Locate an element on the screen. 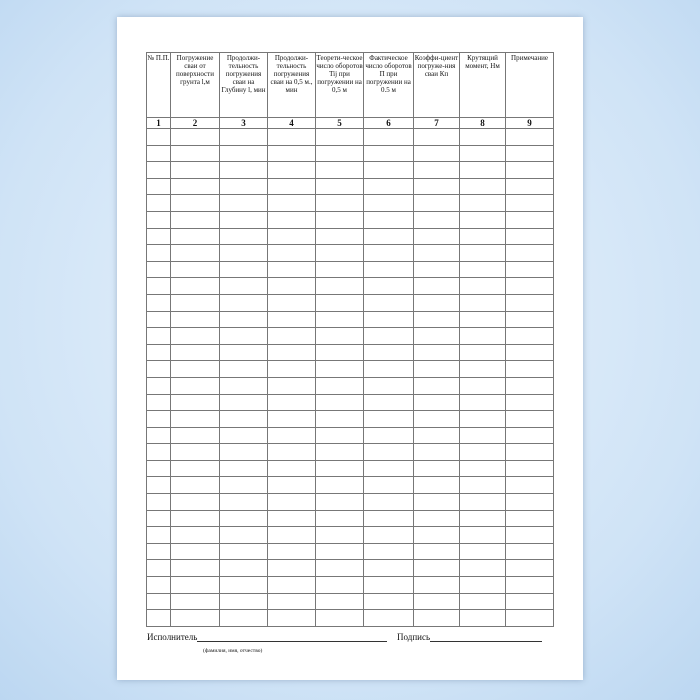 This screenshot has width=700, height=700. executor-field: Исполнитель is located at coordinates (267, 637).